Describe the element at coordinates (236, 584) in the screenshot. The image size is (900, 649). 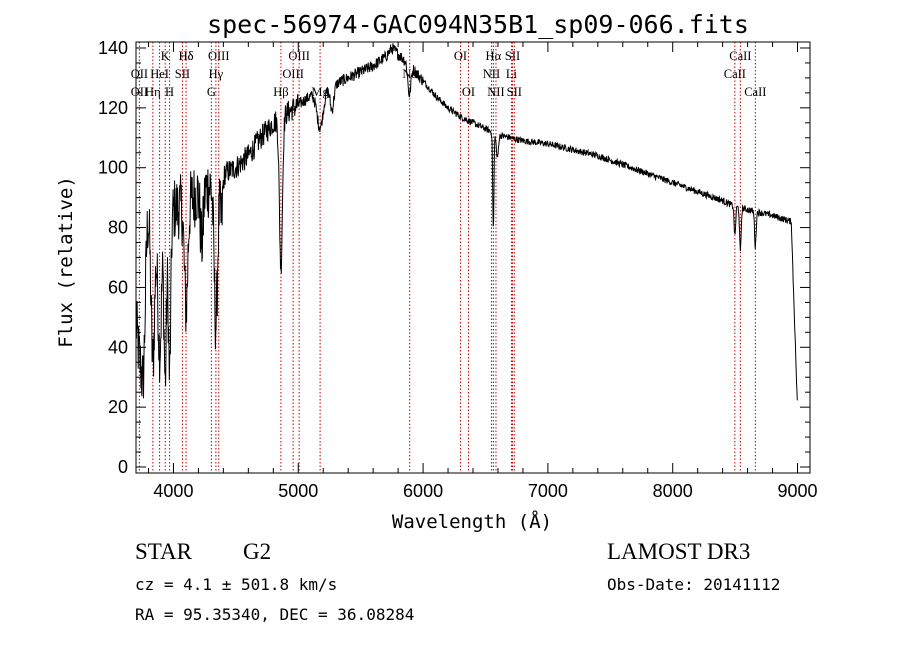
I see `redshift-value: cz = 4.1 ± 501.8 km/s` at that location.